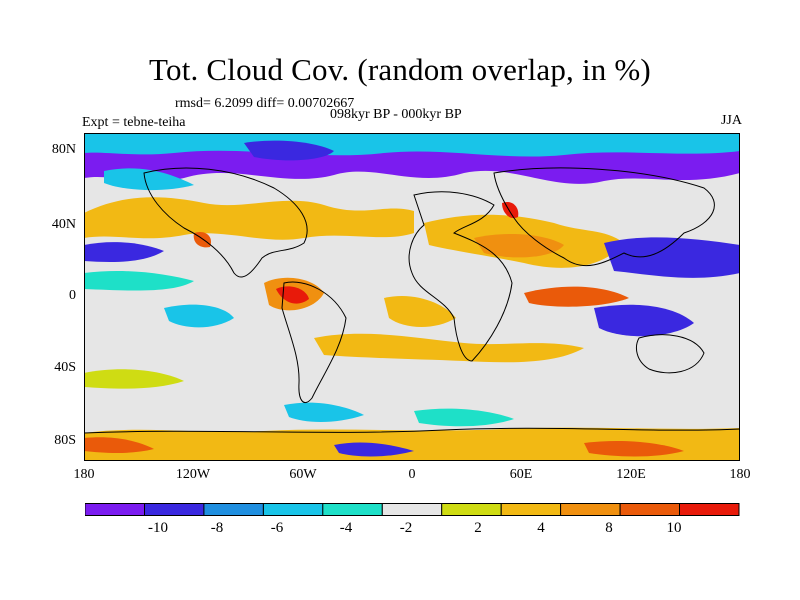 This screenshot has height=600, width=800. I want to click on season-label: JJA, so click(731, 120).